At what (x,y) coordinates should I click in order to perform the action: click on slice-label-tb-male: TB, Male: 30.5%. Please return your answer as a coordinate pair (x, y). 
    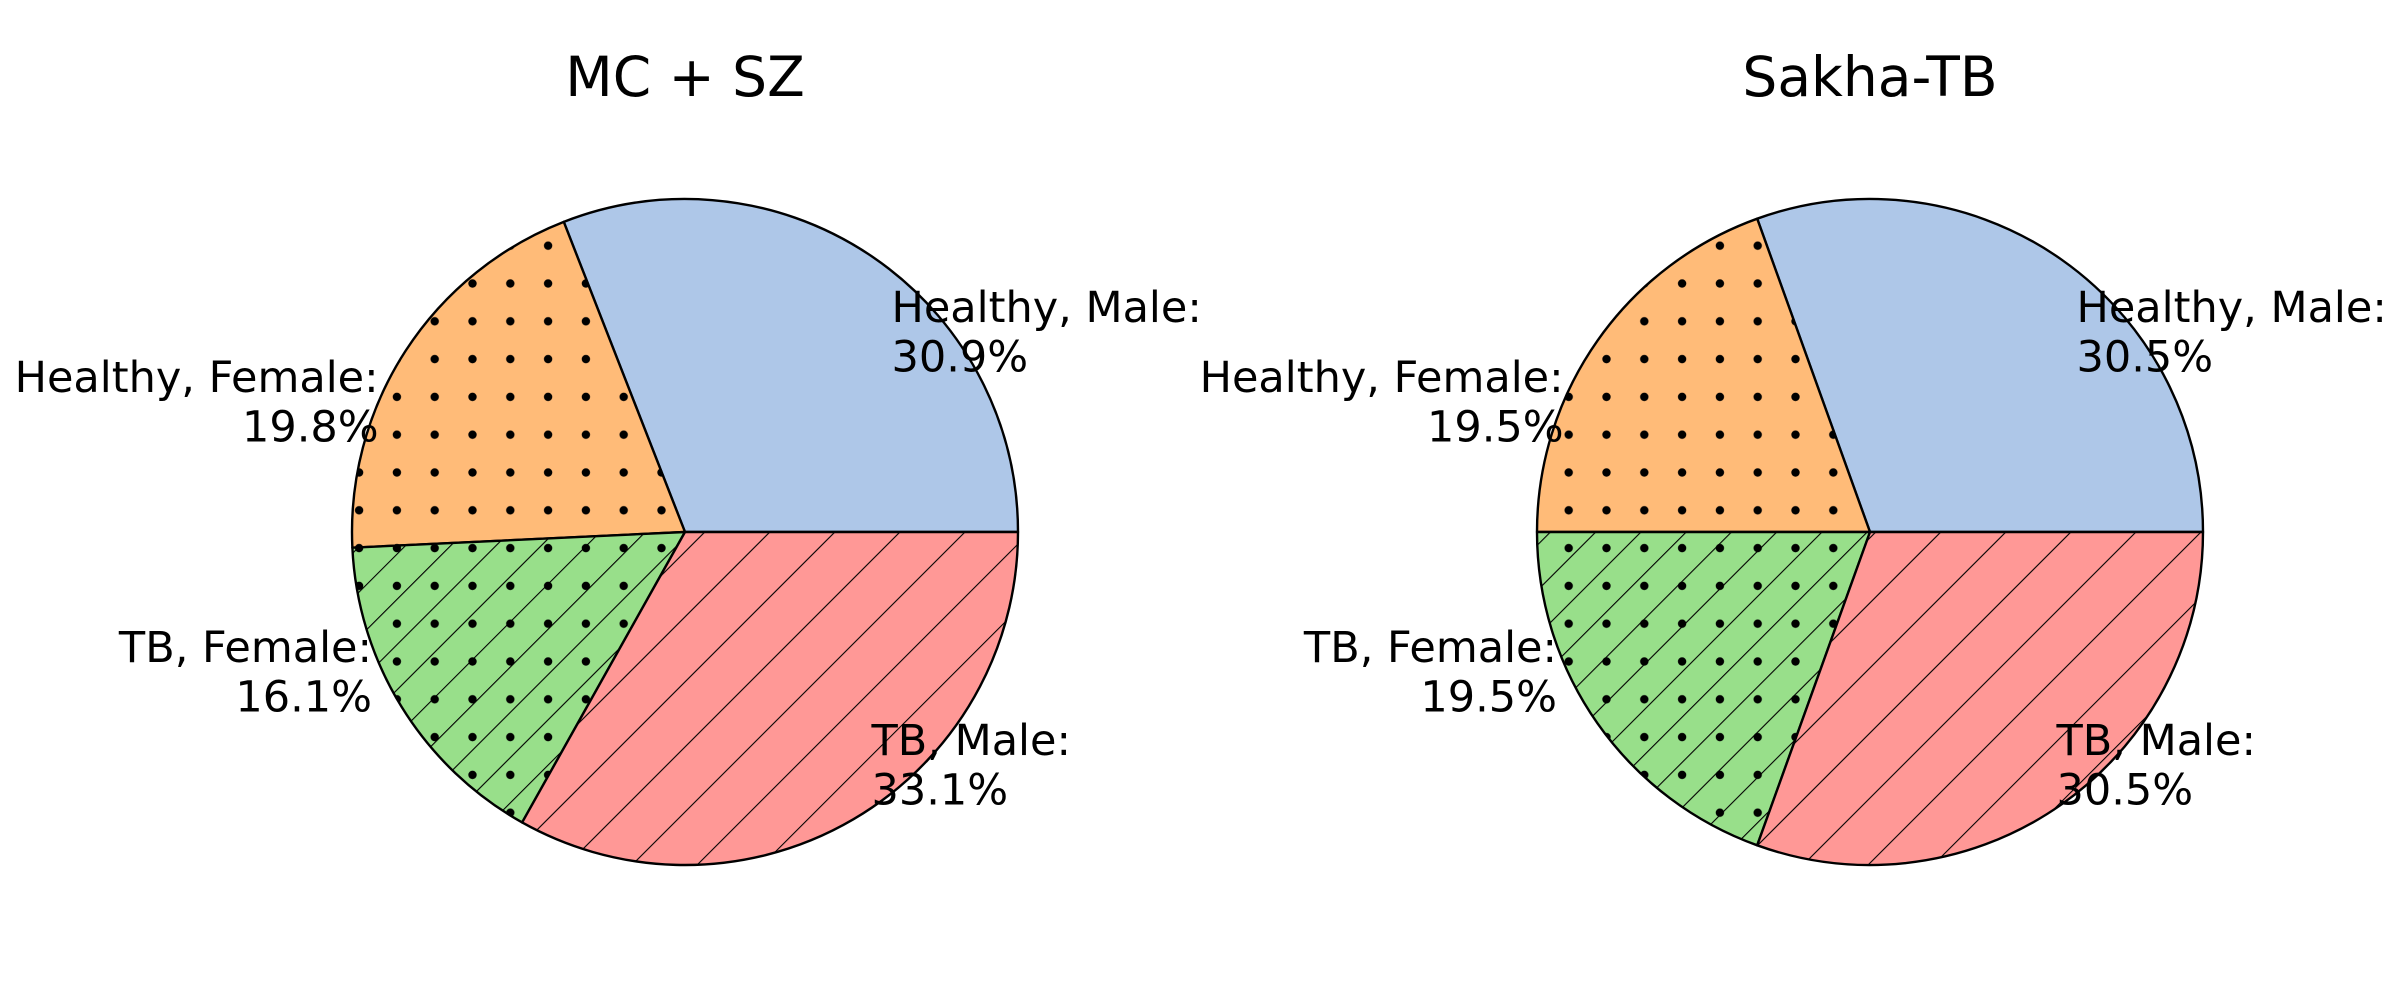
    Looking at the image, I should click on (2156, 765).